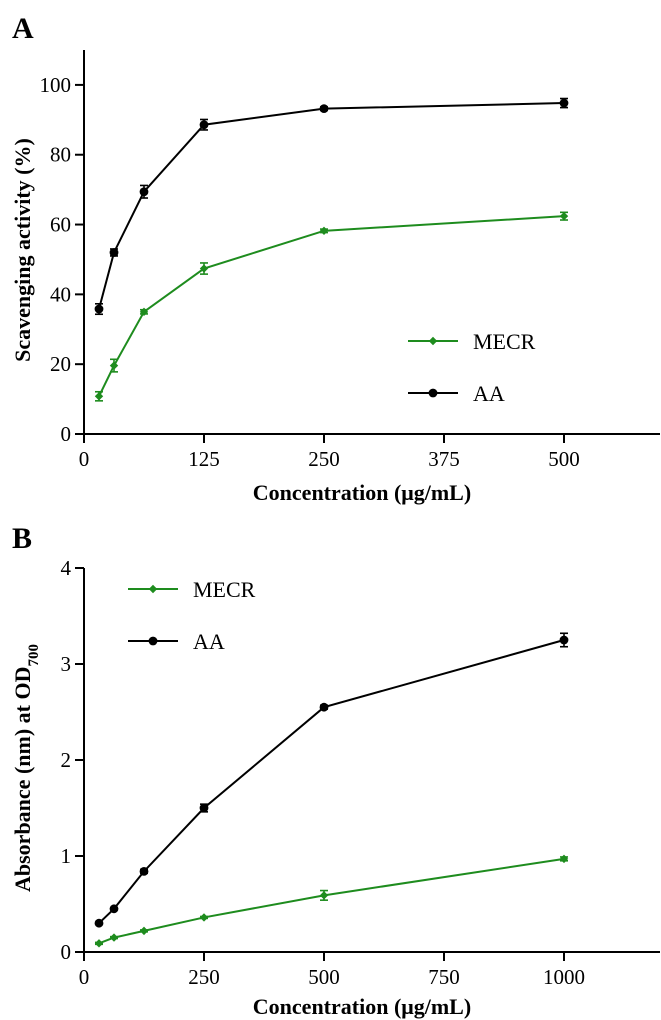  What do you see at coordinates (66, 856) in the screenshot?
I see `y-tick-label: 1` at bounding box center [66, 856].